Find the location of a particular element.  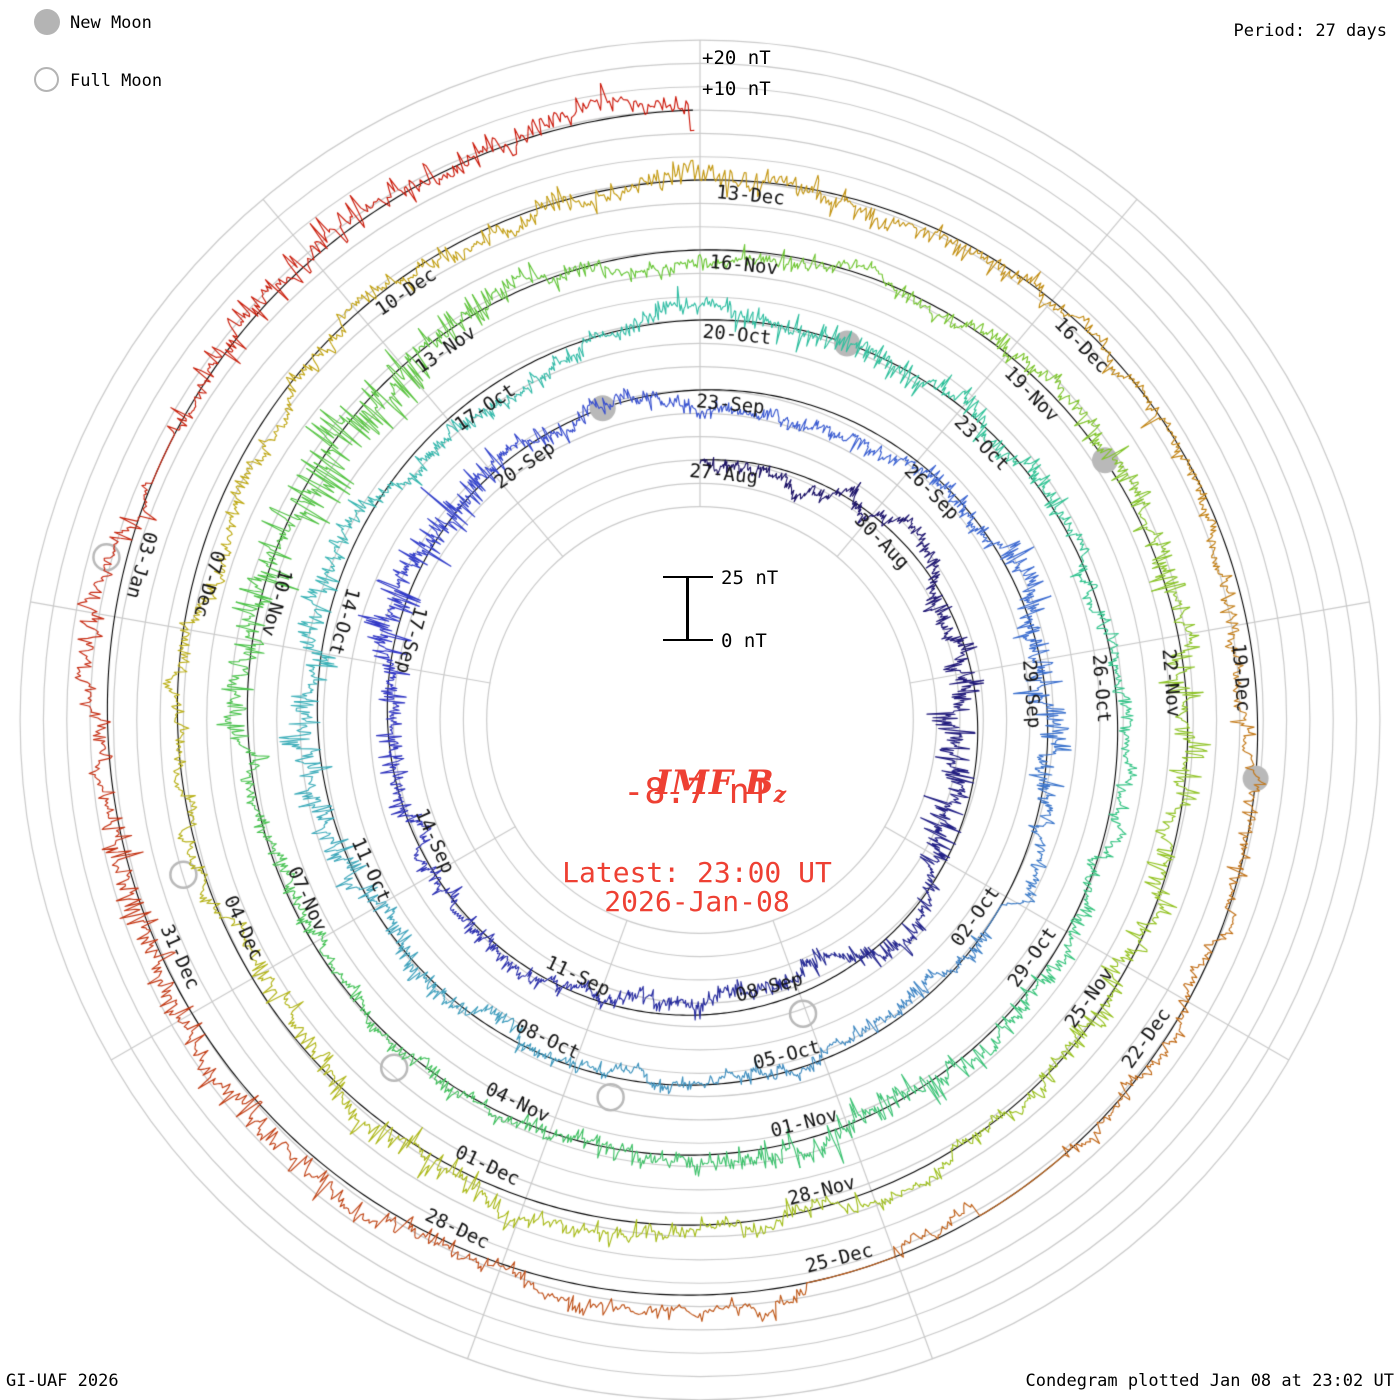

credit-label: GI-UAF 2026 is located at coordinates (62, 1381).